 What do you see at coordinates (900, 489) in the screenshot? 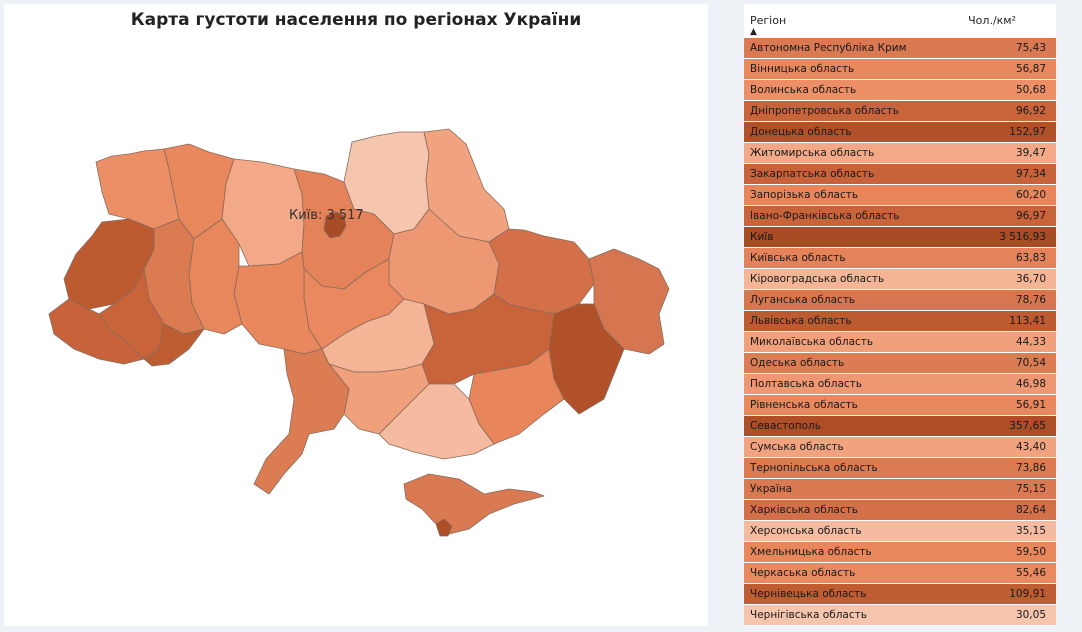
I see `table-row: Україна 75,15` at bounding box center [900, 489].